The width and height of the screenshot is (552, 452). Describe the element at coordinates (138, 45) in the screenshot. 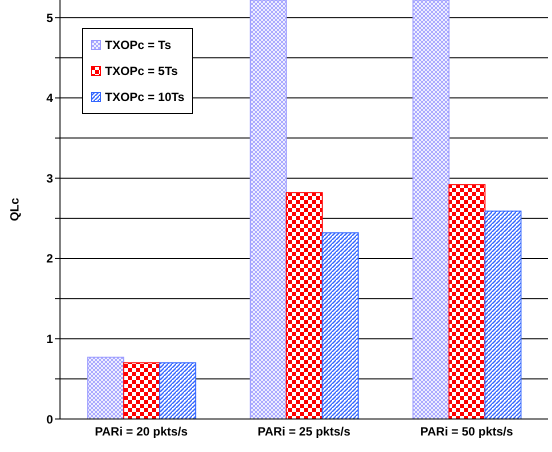

I see `legend-label: TXOPc = Ts` at that location.